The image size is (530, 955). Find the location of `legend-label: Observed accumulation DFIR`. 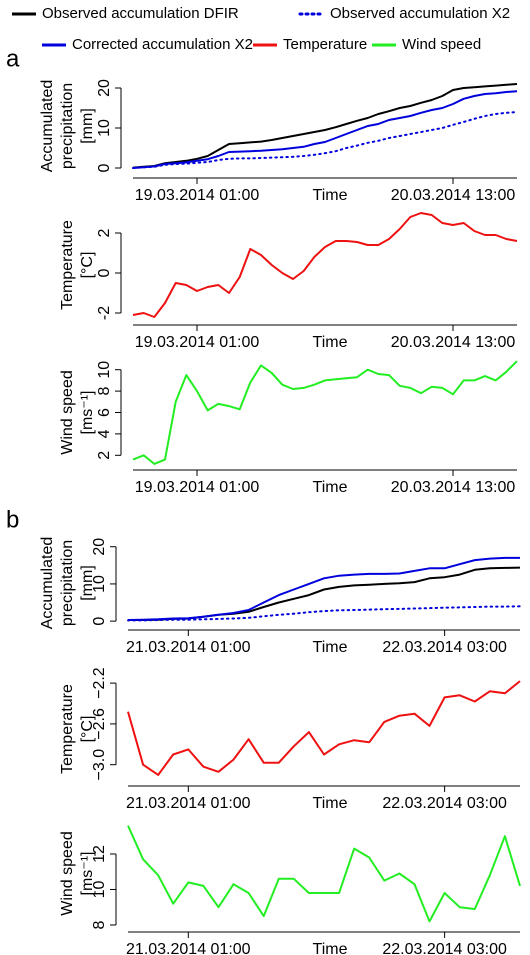

legend-label: Observed accumulation DFIR is located at coordinates (140, 13).